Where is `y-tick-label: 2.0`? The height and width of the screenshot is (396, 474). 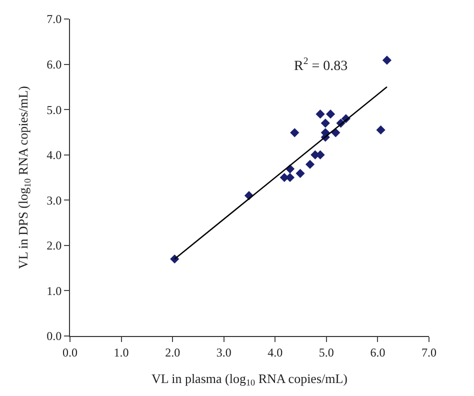 y-tick-label: 2.0 is located at coordinates (54, 245).